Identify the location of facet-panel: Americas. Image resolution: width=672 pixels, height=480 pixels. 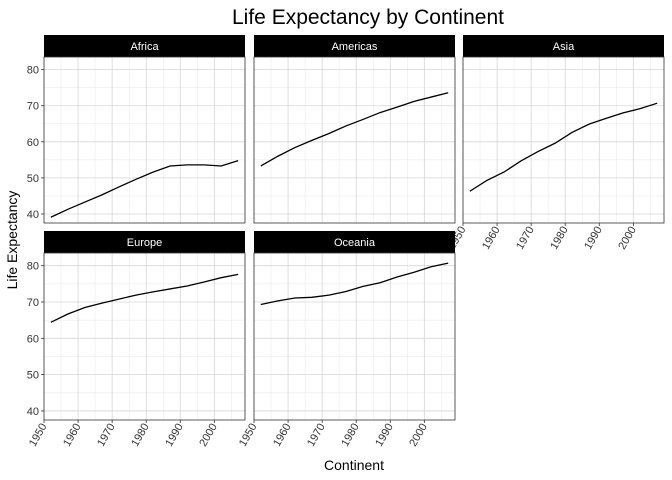
(354, 129).